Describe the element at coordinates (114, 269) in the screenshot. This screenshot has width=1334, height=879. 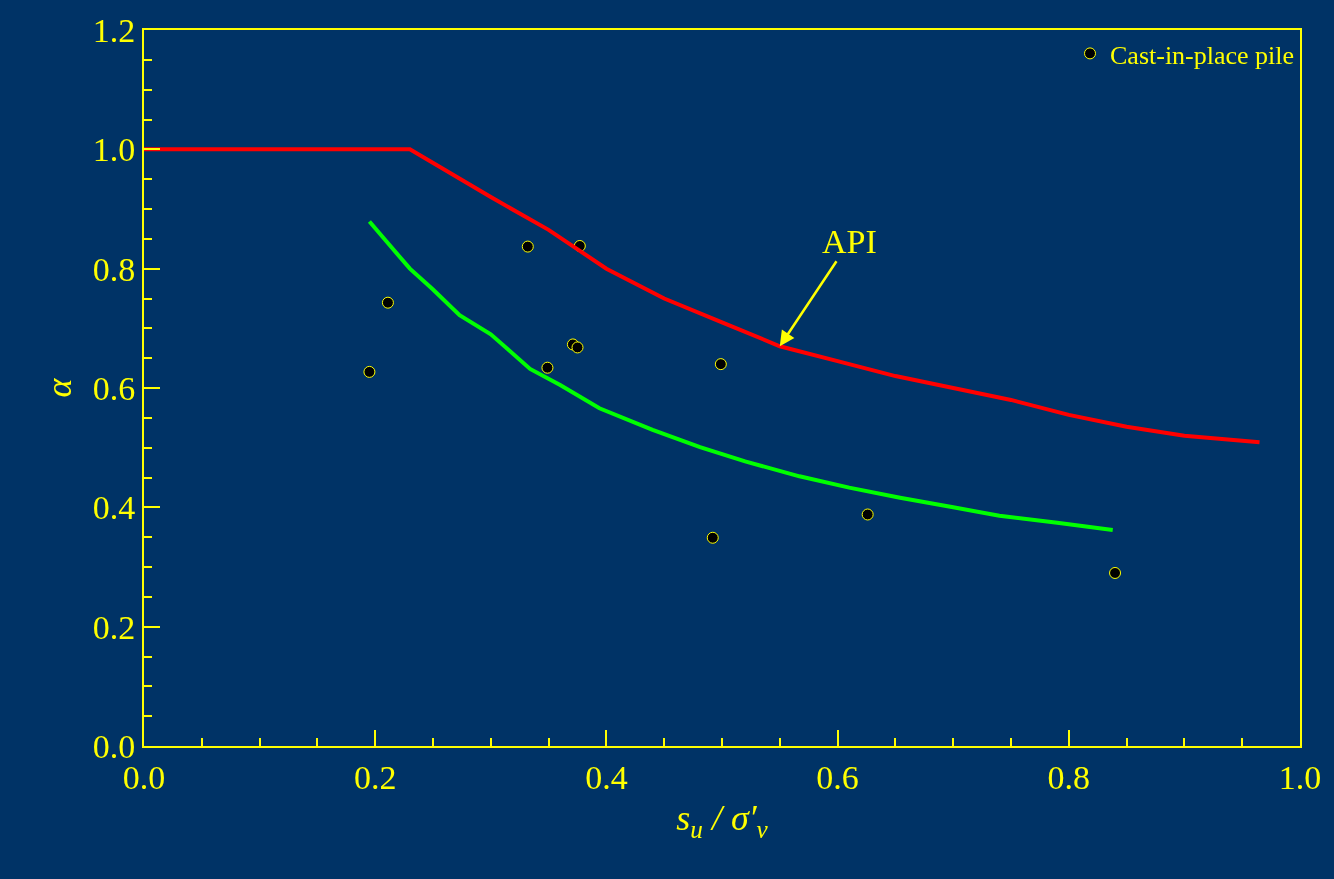
I see `y-tick-label: 0.8` at that location.